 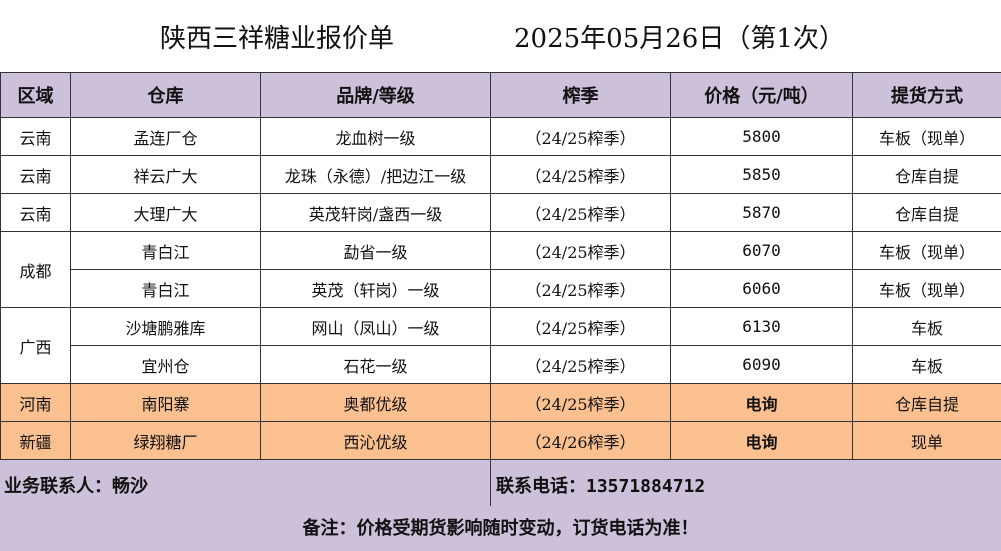 What do you see at coordinates (375, 136) in the screenshot?
I see `brand-cell: 龙血树一级` at bounding box center [375, 136].